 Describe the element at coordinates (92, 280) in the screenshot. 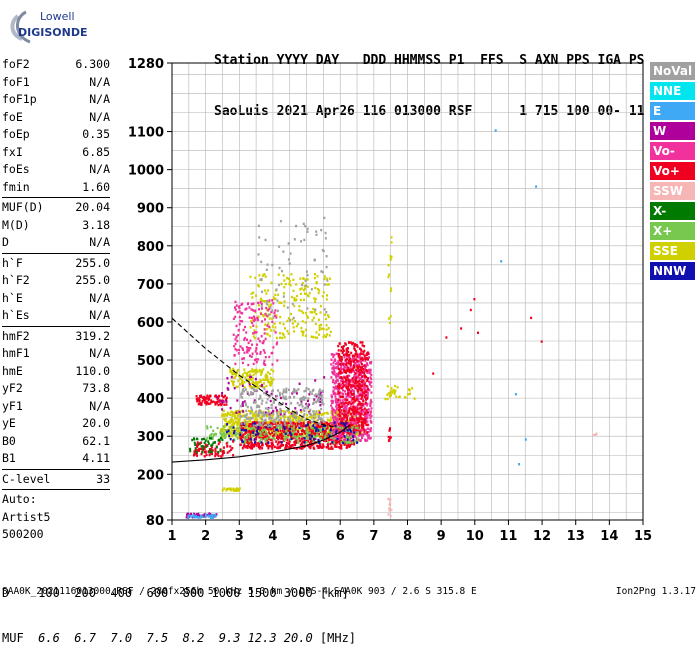

I see `param-value: 255.0` at that location.